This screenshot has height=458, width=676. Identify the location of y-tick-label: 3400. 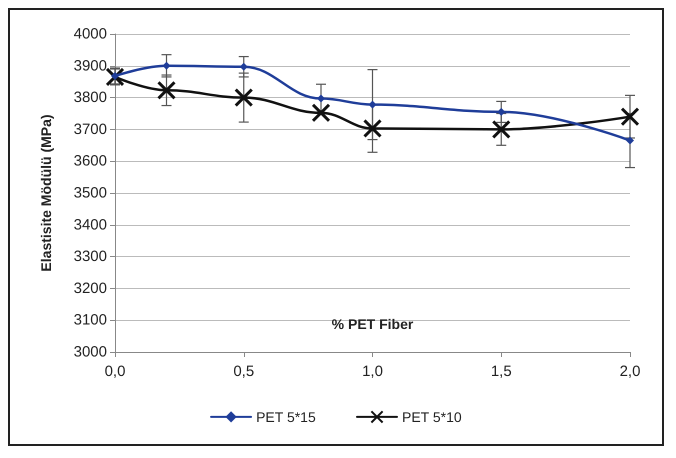
(90, 225).